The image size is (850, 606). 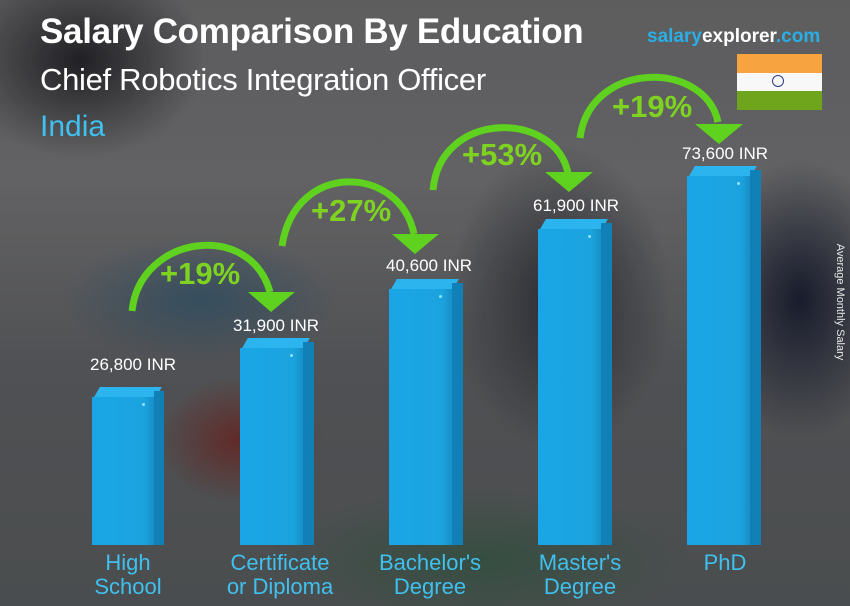 What do you see at coordinates (128, 466) in the screenshot?
I see `bar-high-school` at bounding box center [128, 466].